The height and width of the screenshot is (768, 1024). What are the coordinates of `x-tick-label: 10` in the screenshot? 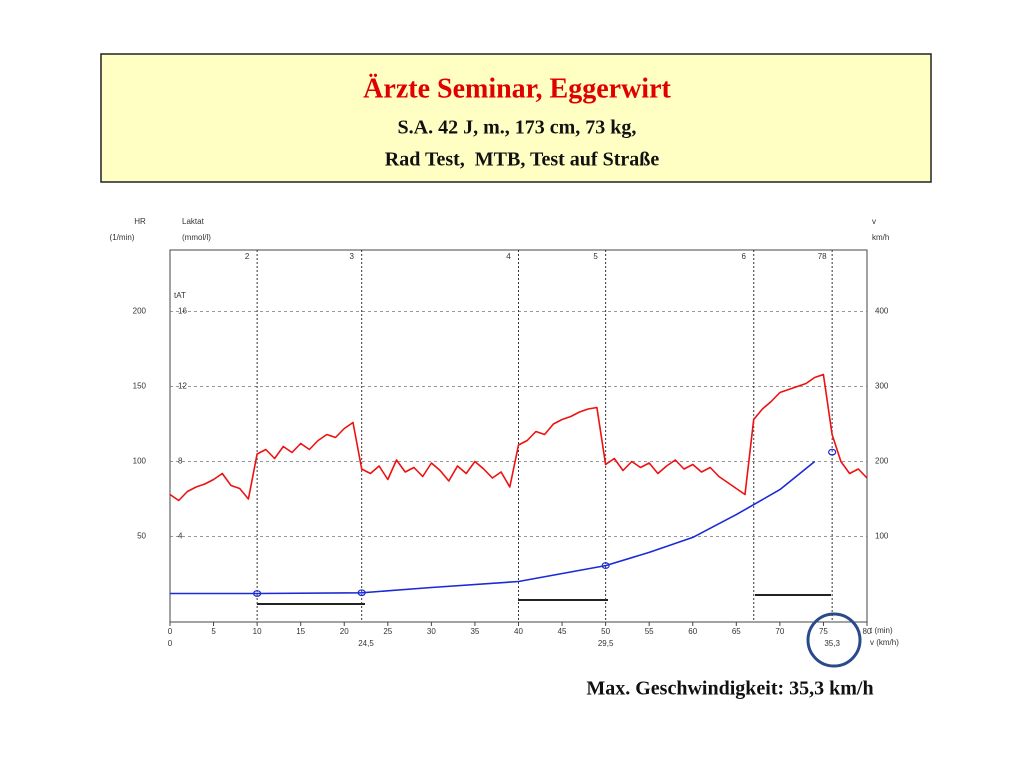 It's located at (257, 631).